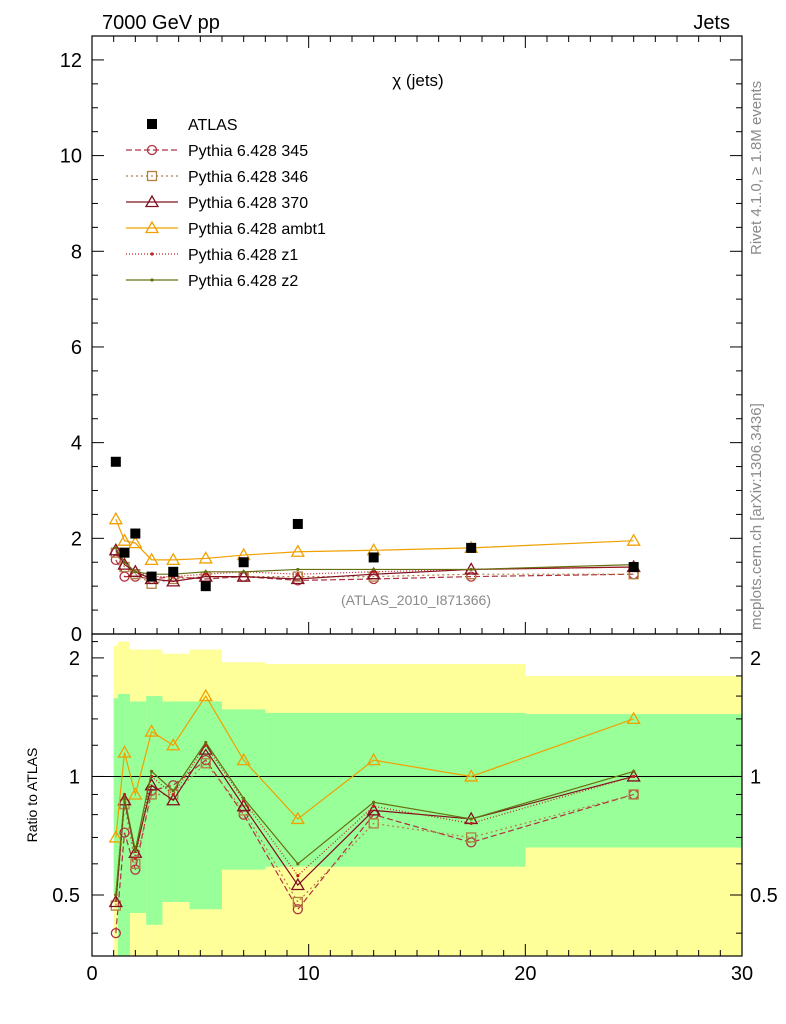  Describe the element at coordinates (742, 974) in the screenshot. I see `x-tick-label: 30` at that location.